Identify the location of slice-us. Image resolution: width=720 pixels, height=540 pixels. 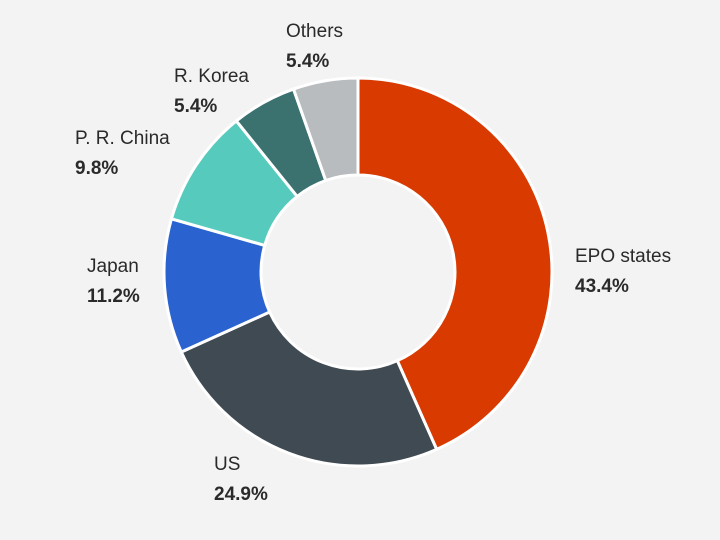
(309, 389).